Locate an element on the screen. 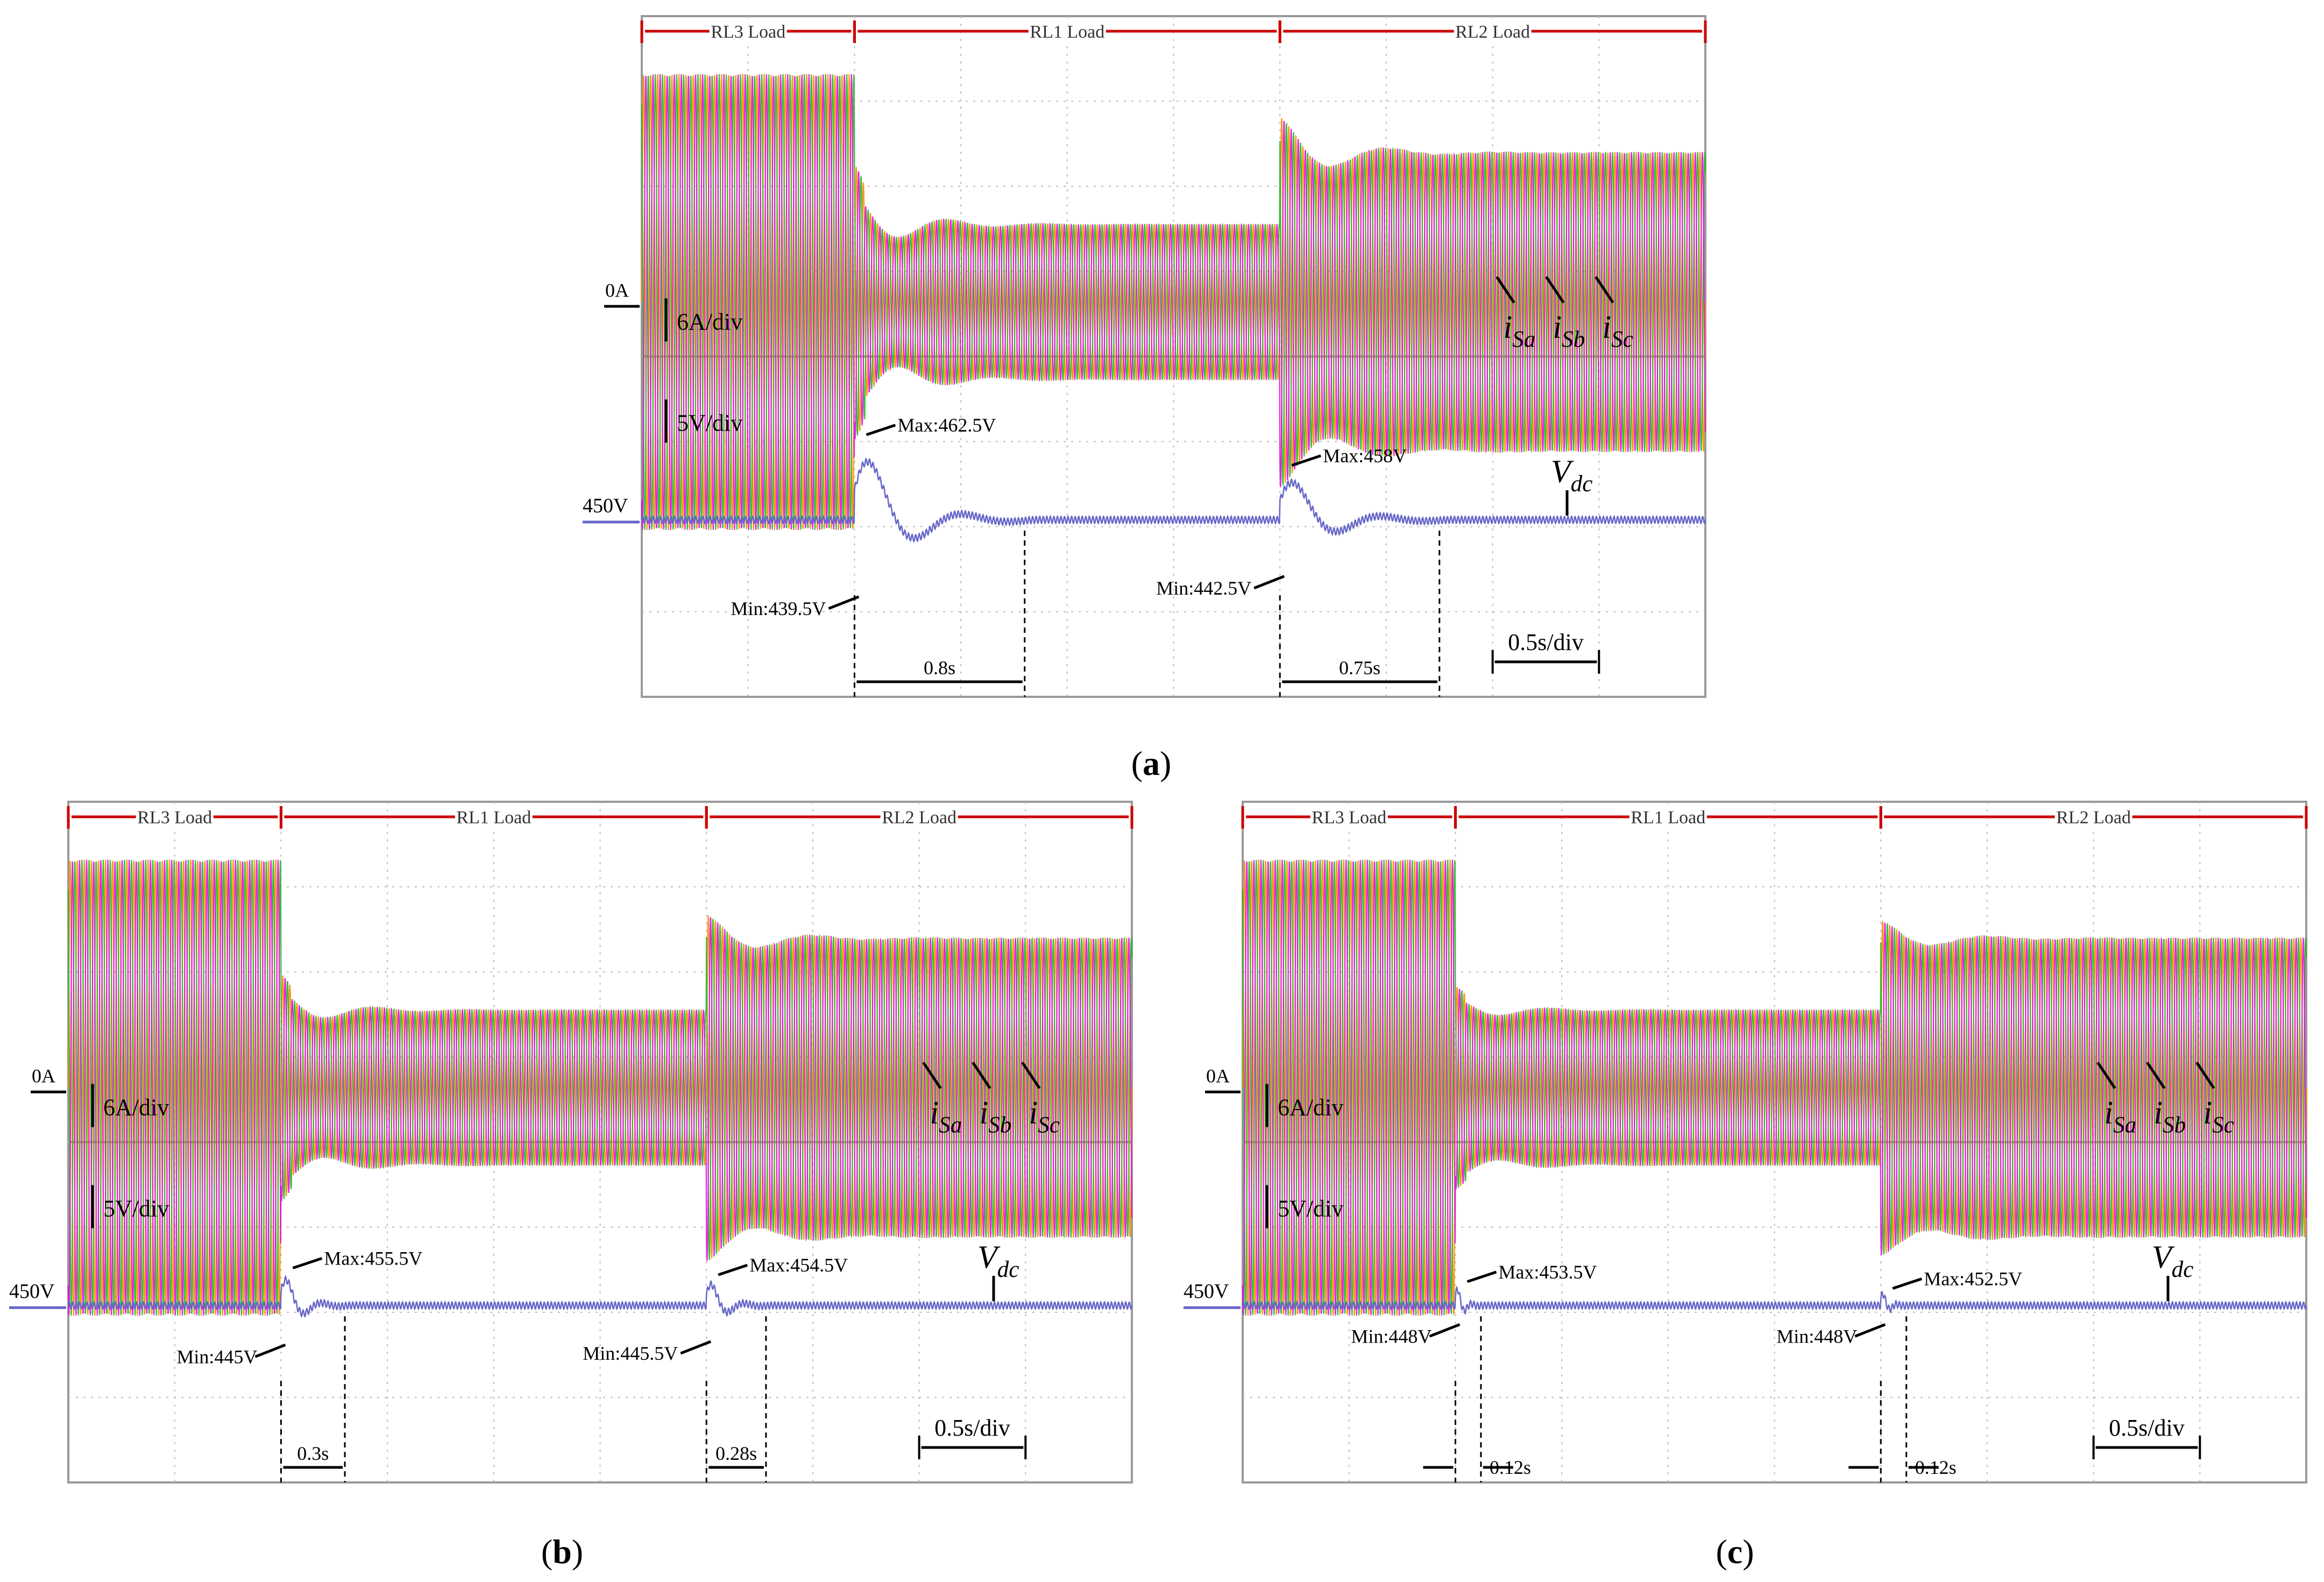  phase-label-sa-base: i is located at coordinates (1507, 327).